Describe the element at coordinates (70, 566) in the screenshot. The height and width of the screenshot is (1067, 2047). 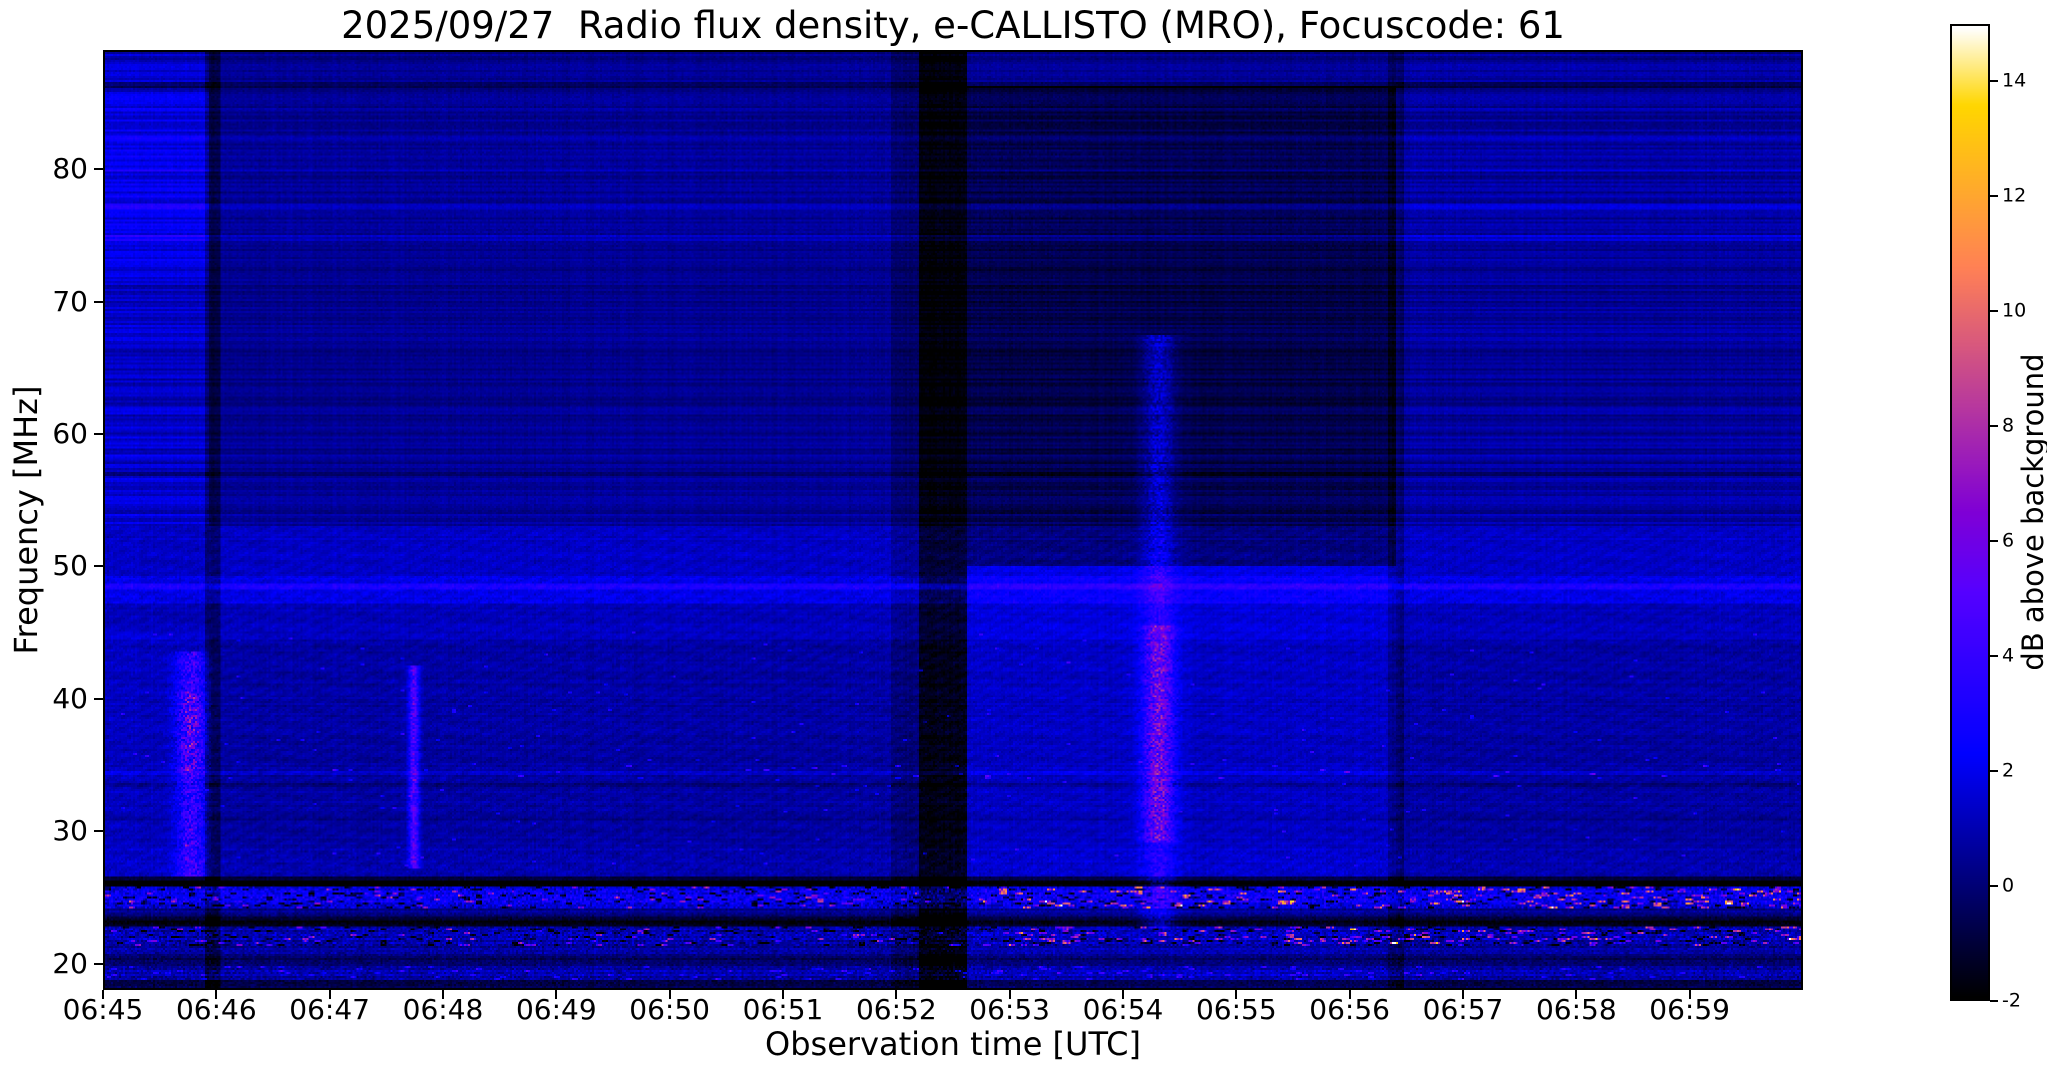
I see `y-tick-label: 50` at that location.